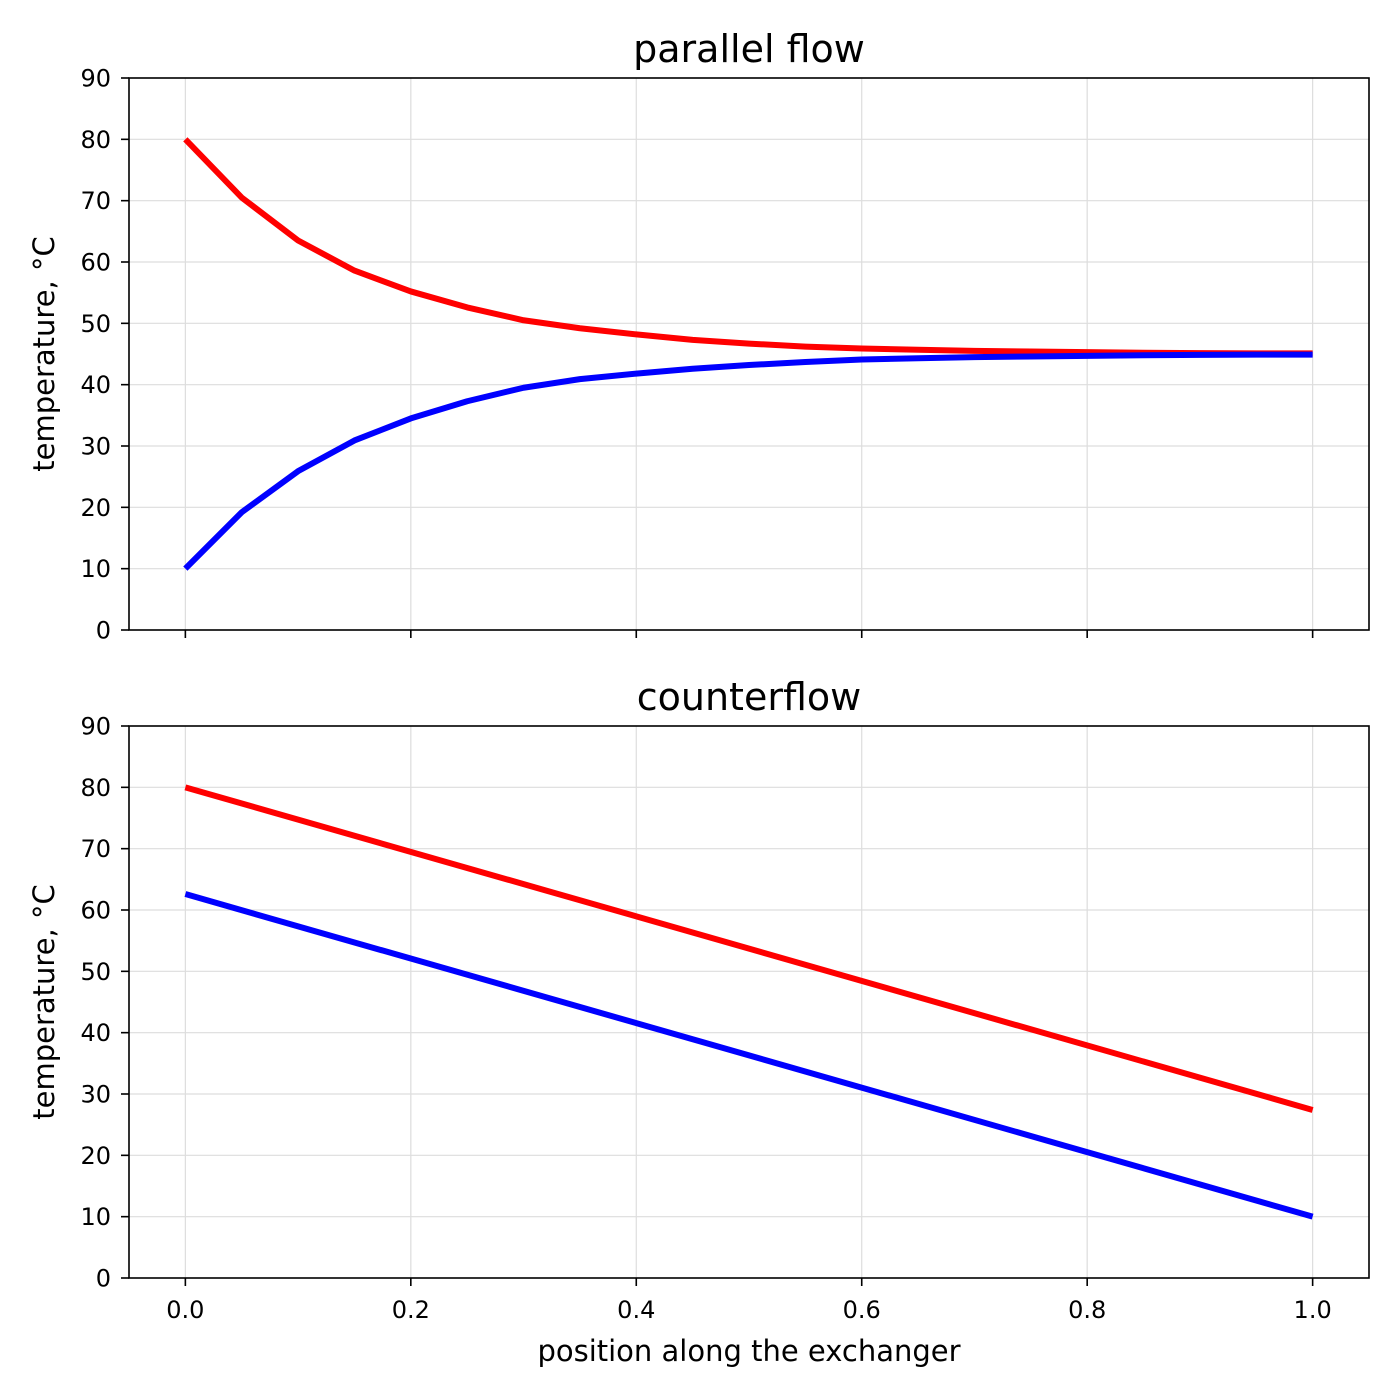 The height and width of the screenshot is (1400, 1400). Describe the element at coordinates (1313, 1310) in the screenshot. I see `x-tick-label: 1.0` at that location.